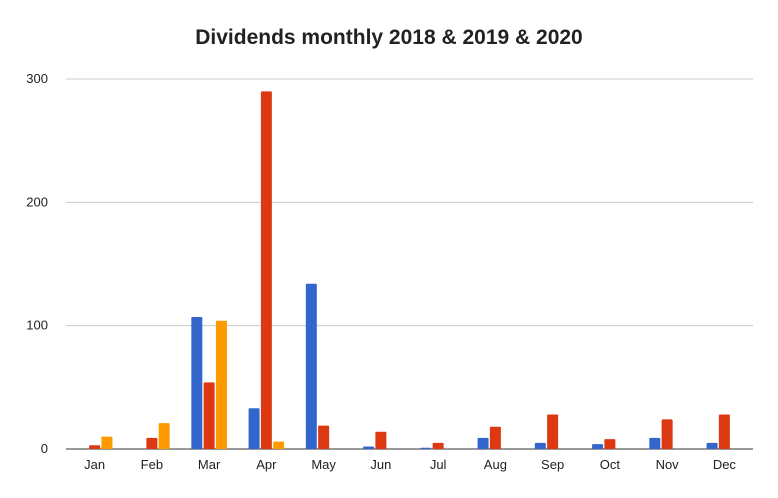 The image size is (778, 498). I want to click on x-tick-label: Dec, so click(725, 464).